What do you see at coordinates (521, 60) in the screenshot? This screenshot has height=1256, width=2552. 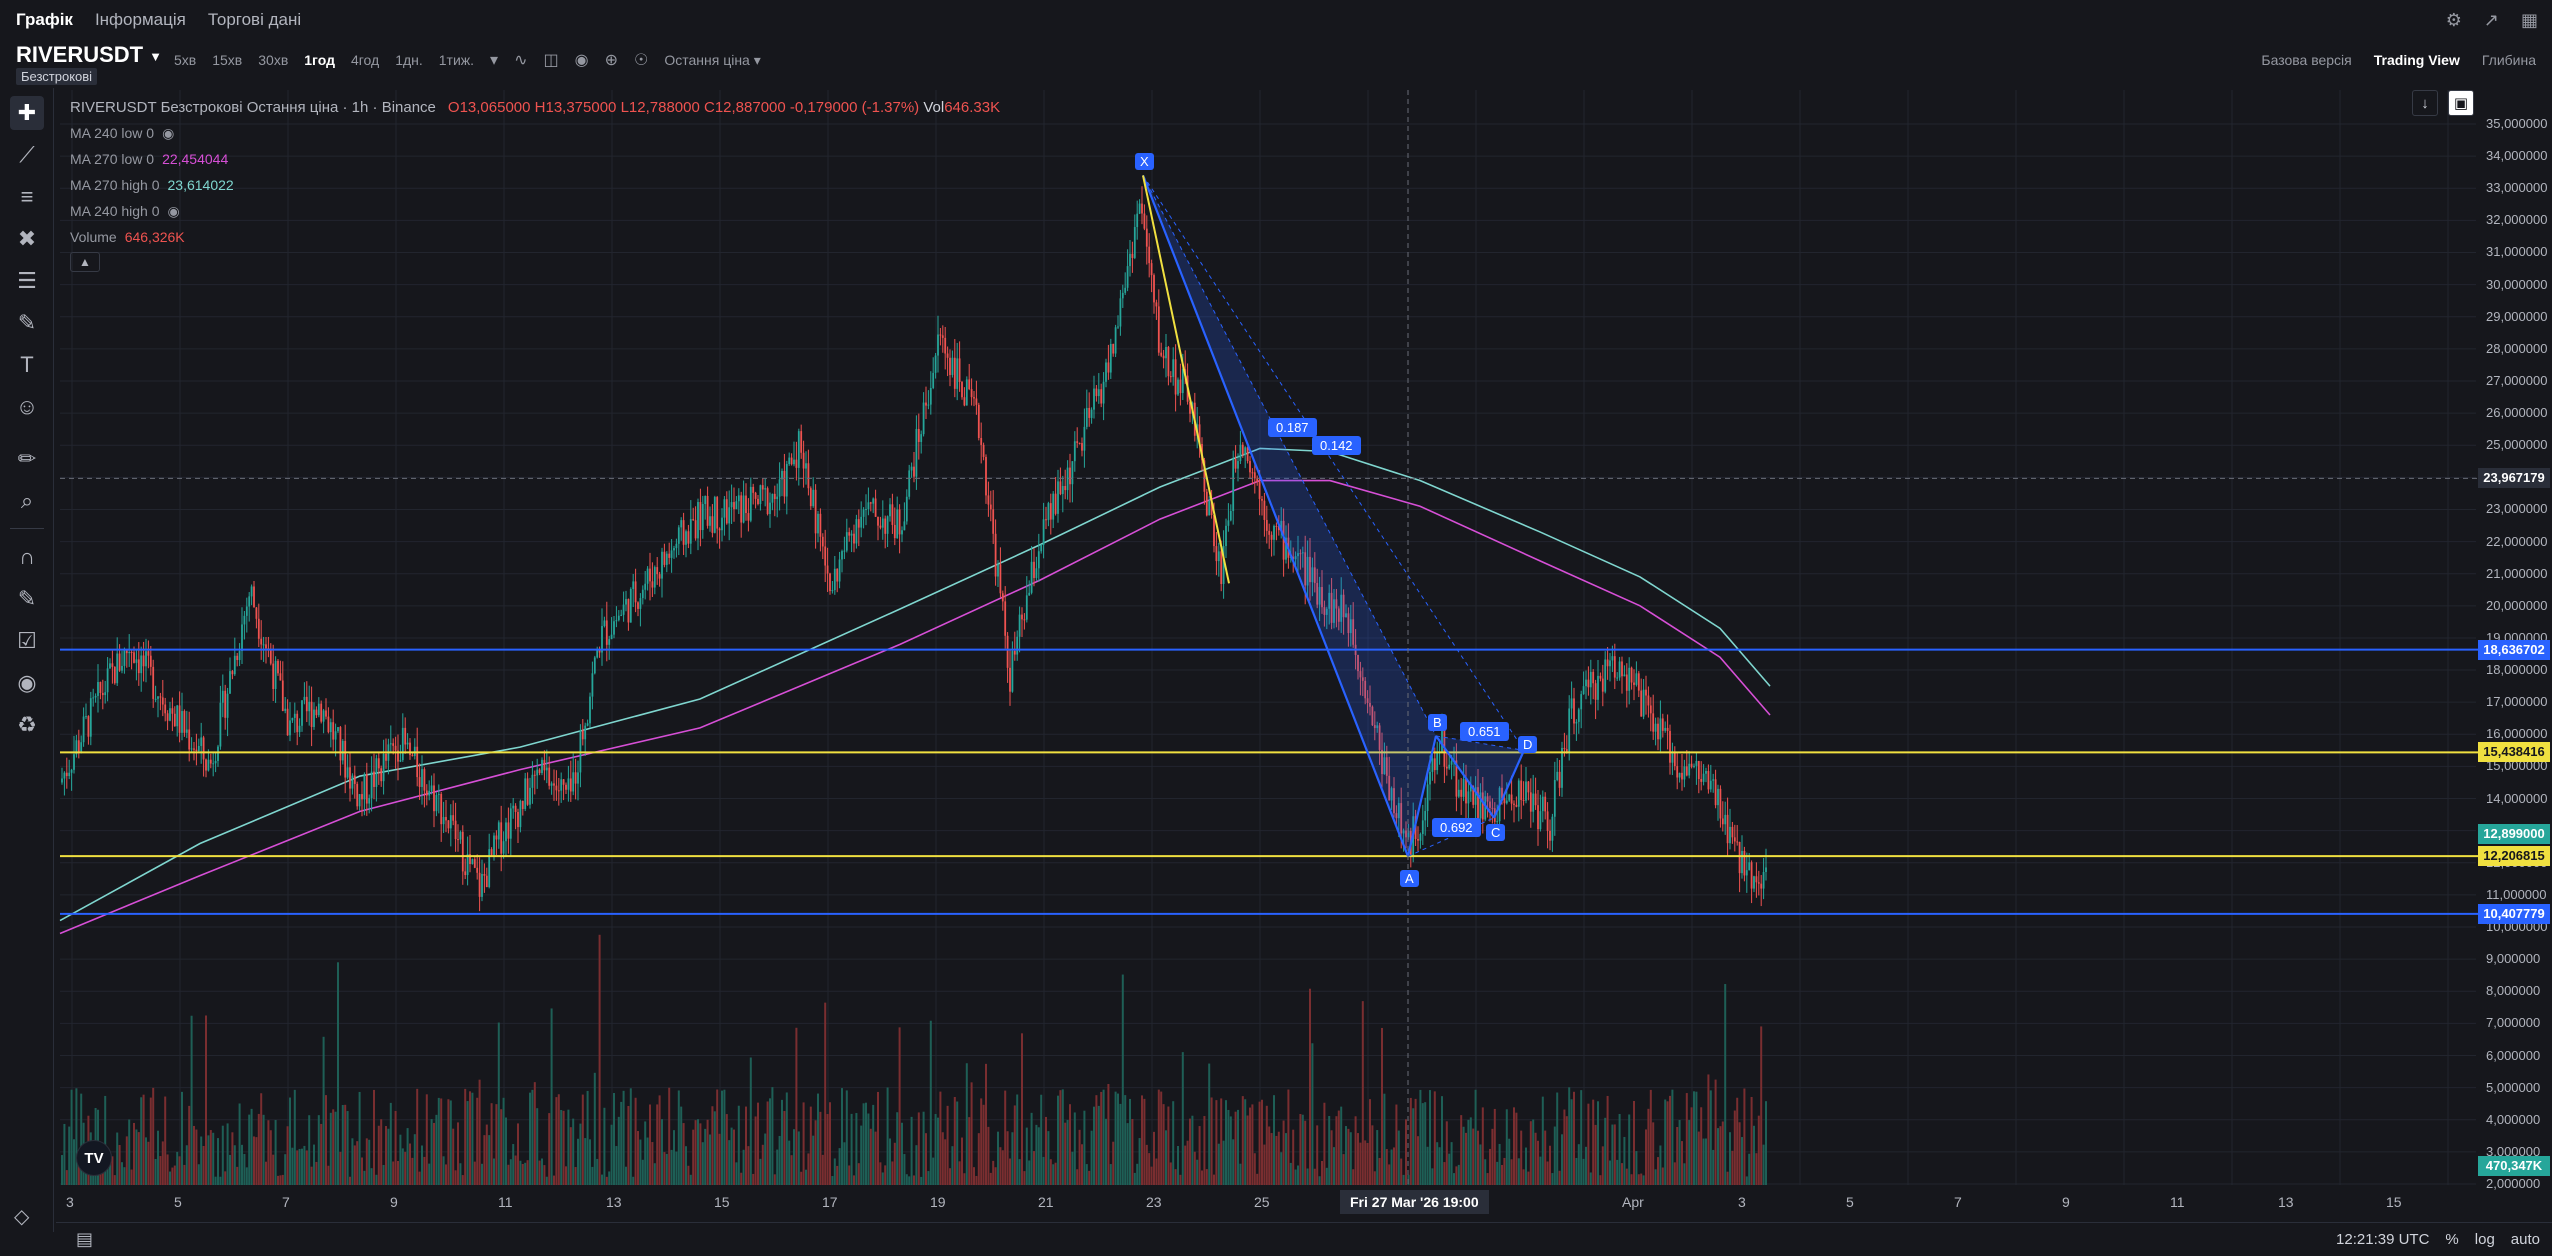 I see `indicators-icon: ∿` at bounding box center [521, 60].